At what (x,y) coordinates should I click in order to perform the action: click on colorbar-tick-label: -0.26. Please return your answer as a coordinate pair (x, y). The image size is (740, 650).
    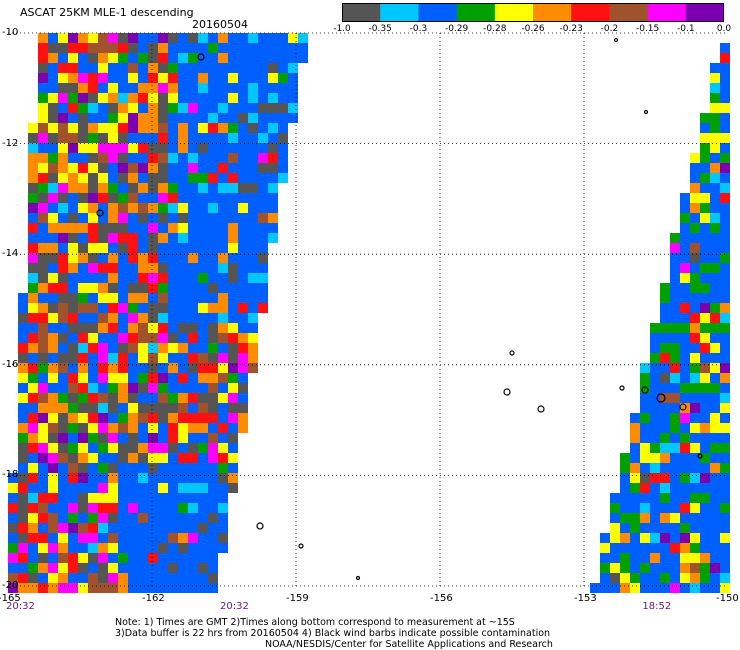
    Looking at the image, I should click on (533, 29).